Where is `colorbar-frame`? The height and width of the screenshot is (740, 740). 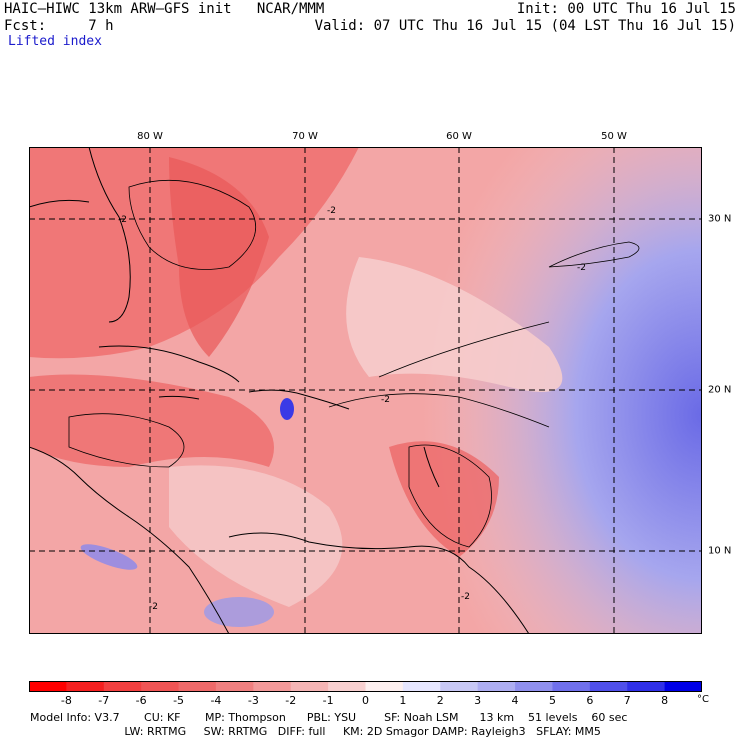 colorbar-frame is located at coordinates (365, 686).